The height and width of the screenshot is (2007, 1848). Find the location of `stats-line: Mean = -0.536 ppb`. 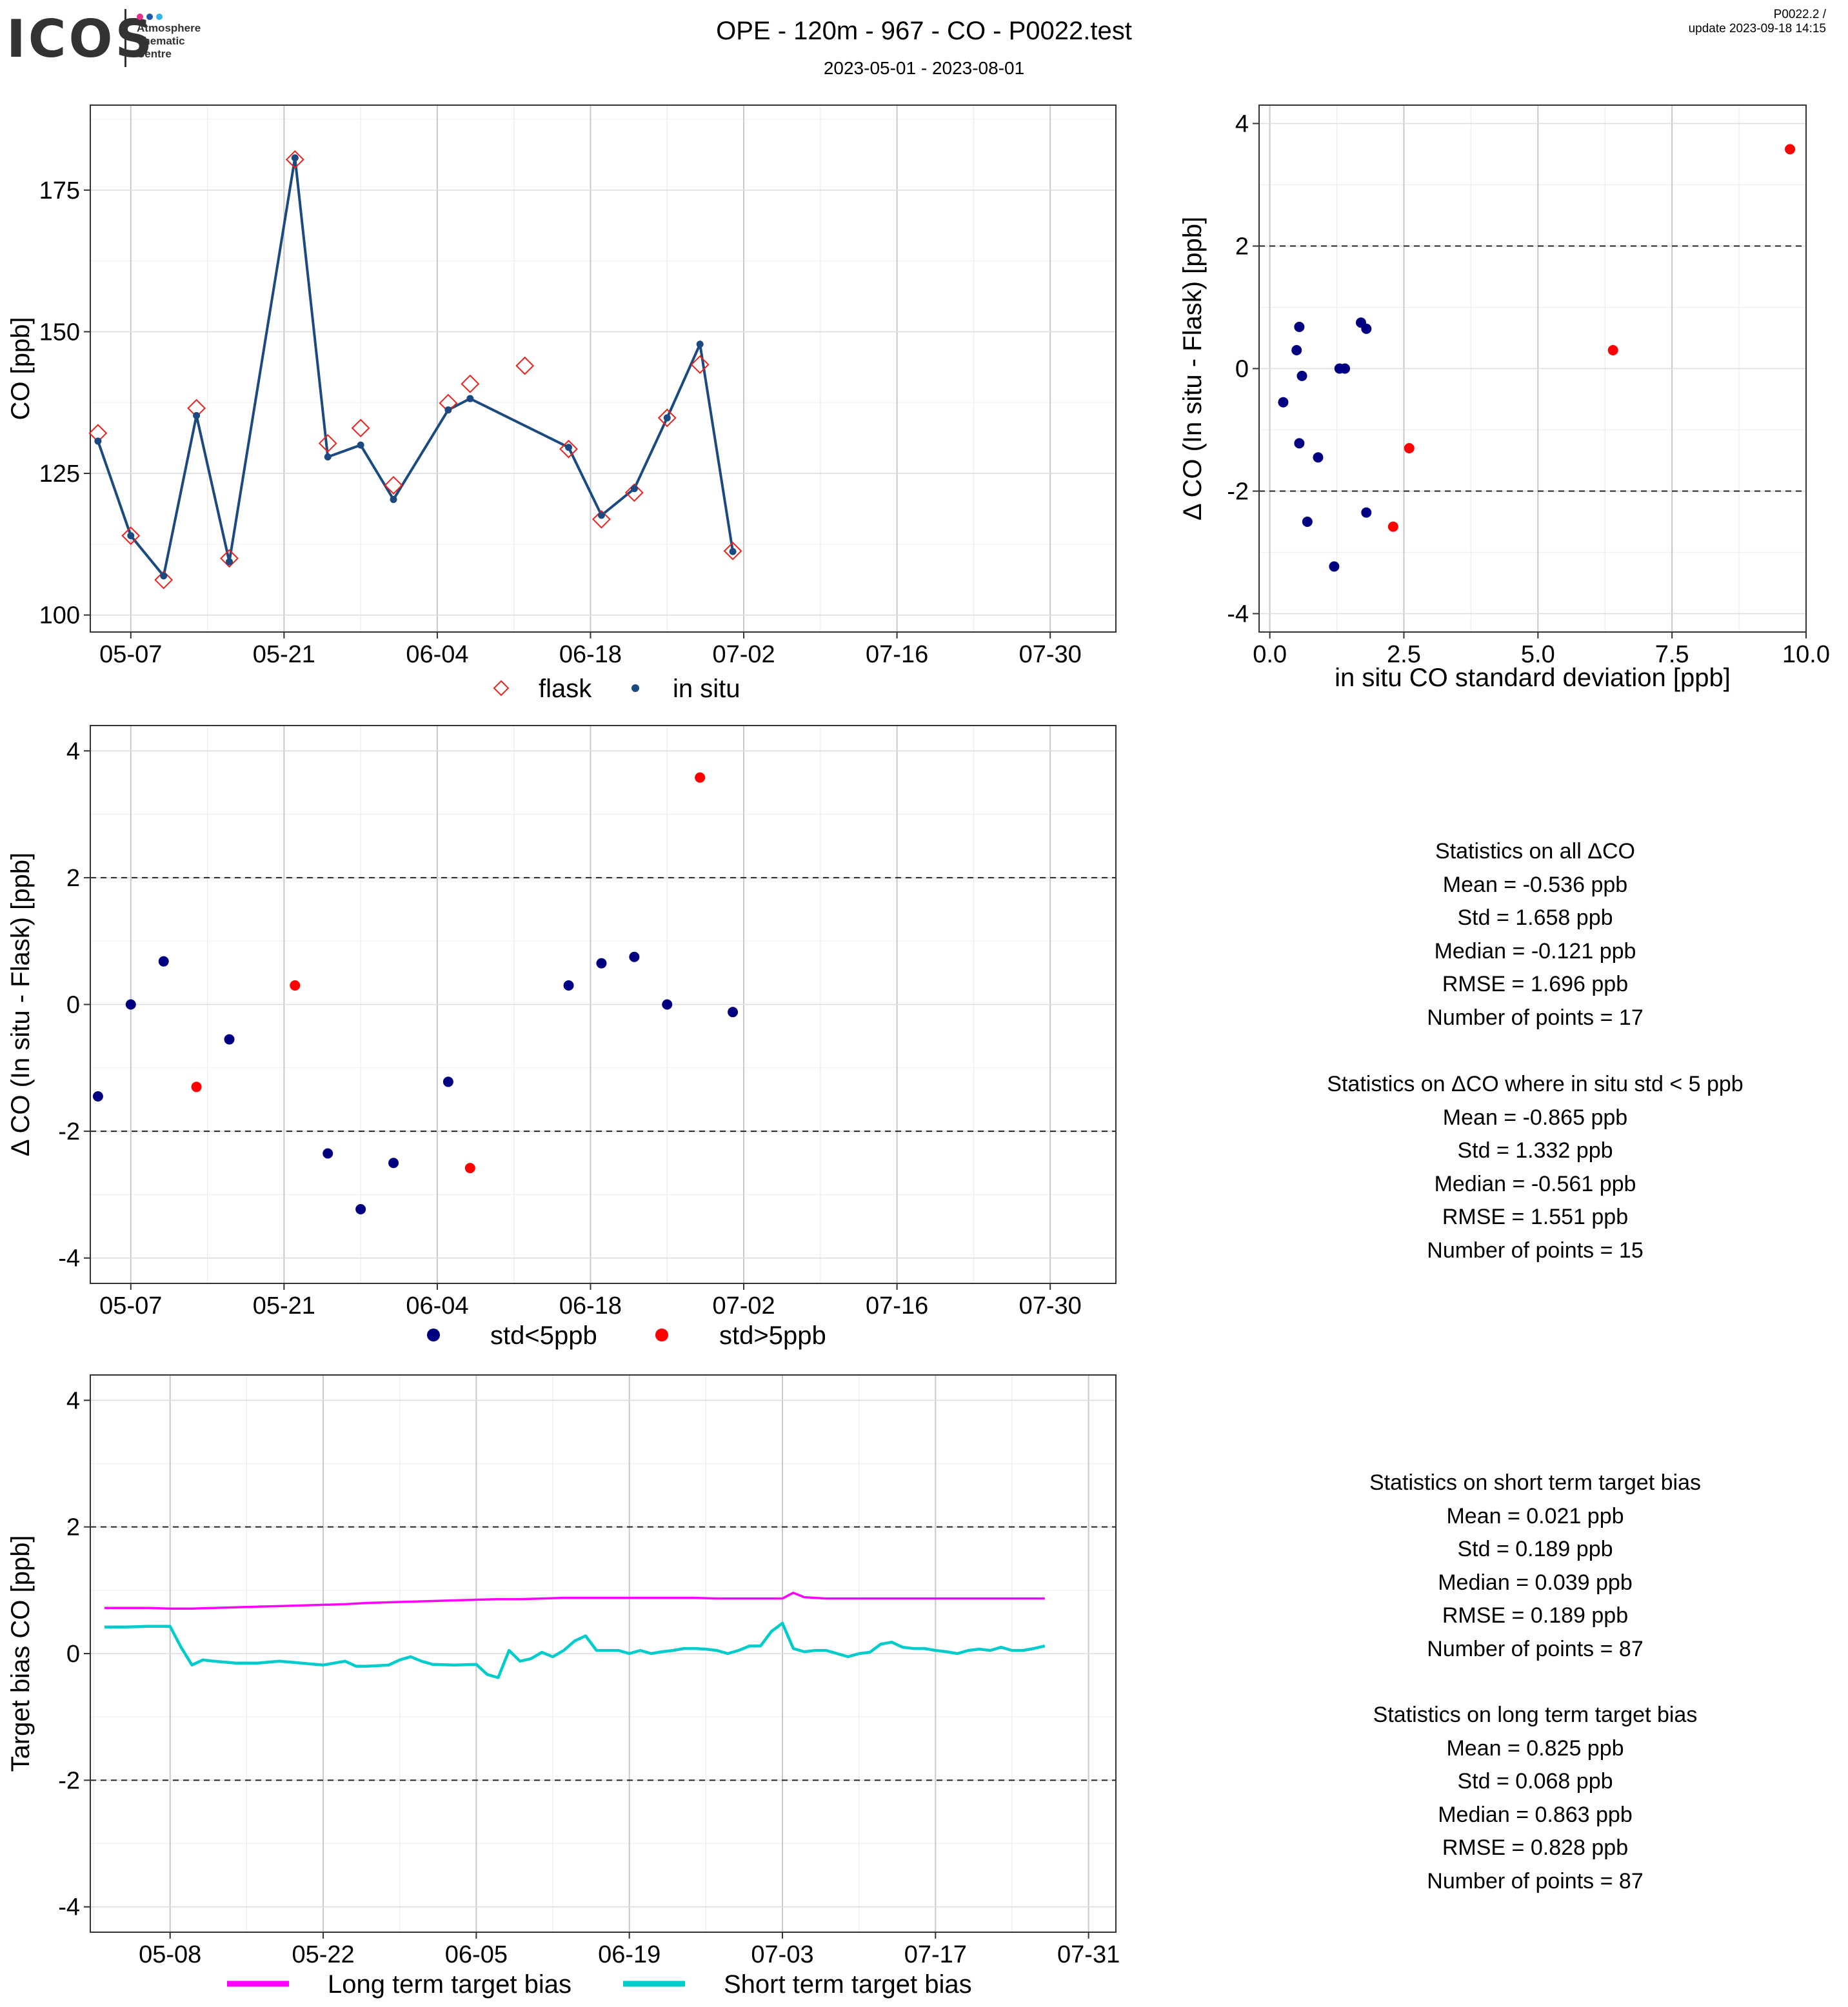

stats-line: Mean = -0.536 ppb is located at coordinates (1535, 884).